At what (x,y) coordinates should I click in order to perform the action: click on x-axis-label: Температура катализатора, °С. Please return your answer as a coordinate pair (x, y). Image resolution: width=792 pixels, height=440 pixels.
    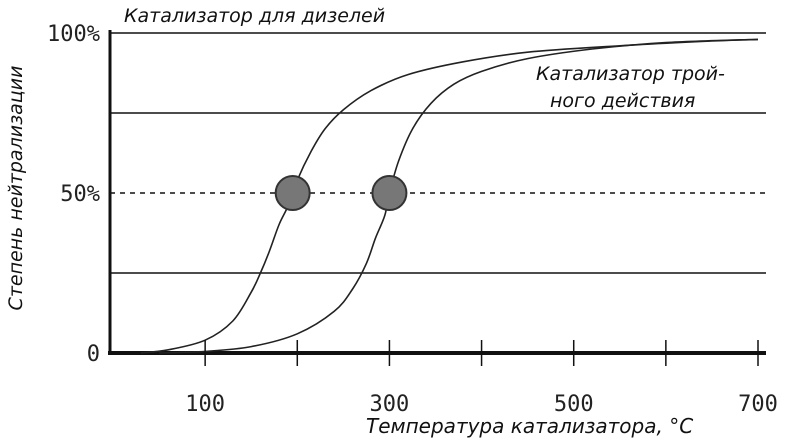
    Looking at the image, I should click on (529, 426).